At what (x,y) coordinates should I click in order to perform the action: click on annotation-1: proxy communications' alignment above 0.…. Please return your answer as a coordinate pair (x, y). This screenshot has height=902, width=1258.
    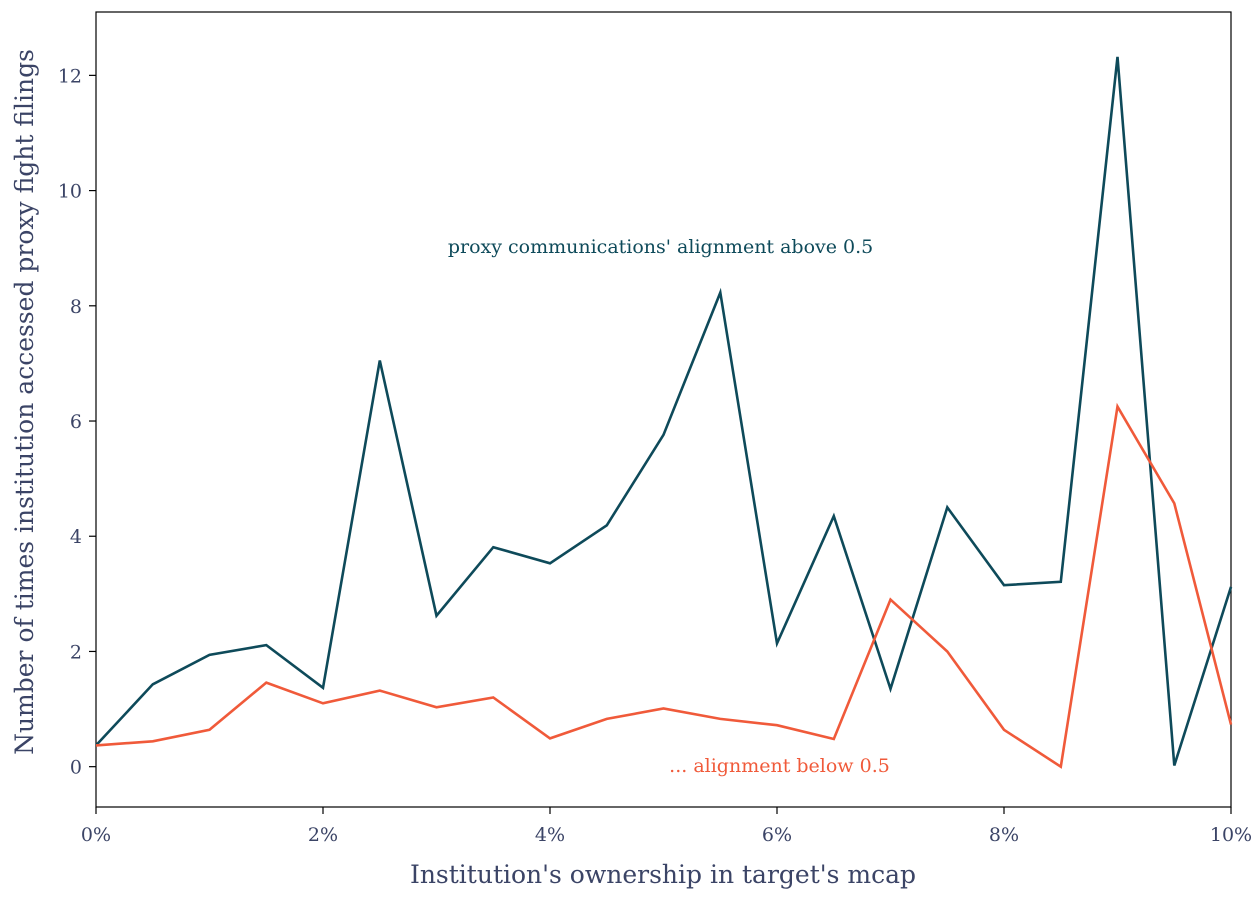
    Looking at the image, I should click on (660, 247).